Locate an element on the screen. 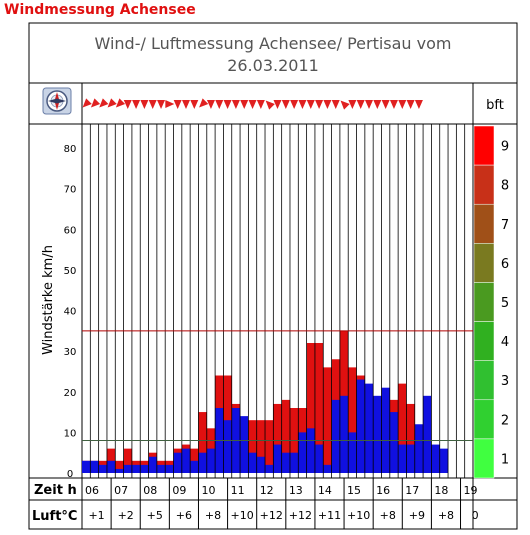 This screenshot has height=535, width=530. temperature-label: 0 is located at coordinates (475, 515).